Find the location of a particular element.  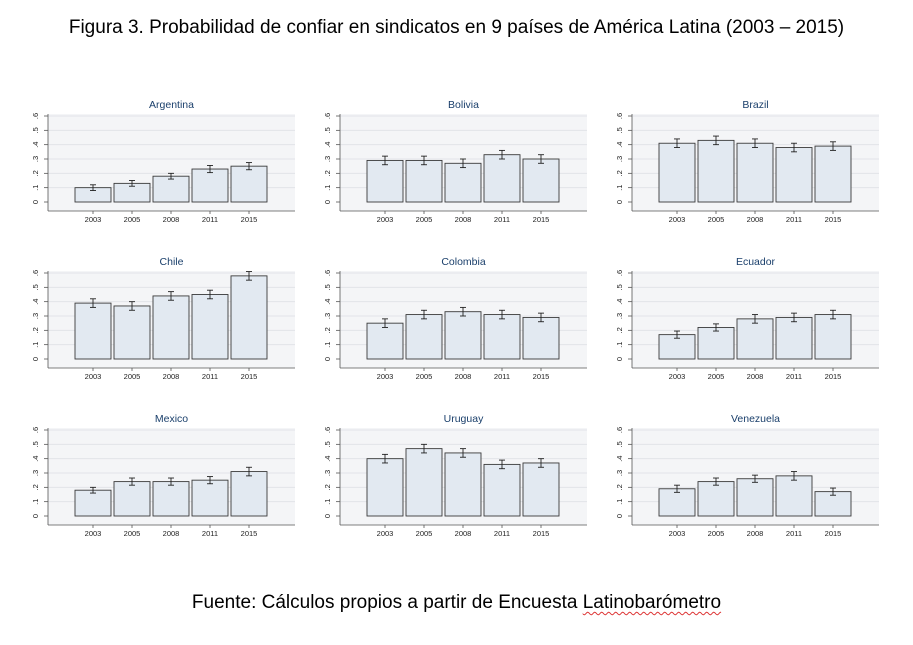

panel-chile: Chile 0 .1 .2 .3 .4 .5 .6 2003 2005 2008 2011 2015 is located at coordinates (163, 318).